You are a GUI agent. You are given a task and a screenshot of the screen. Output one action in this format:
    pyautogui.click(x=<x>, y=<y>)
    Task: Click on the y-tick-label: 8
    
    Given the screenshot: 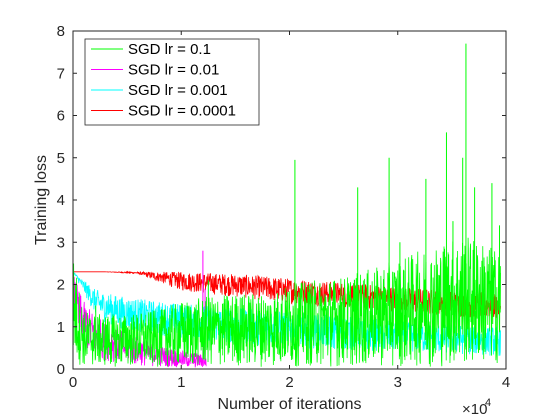 What is the action you would take?
    pyautogui.click(x=61, y=31)
    